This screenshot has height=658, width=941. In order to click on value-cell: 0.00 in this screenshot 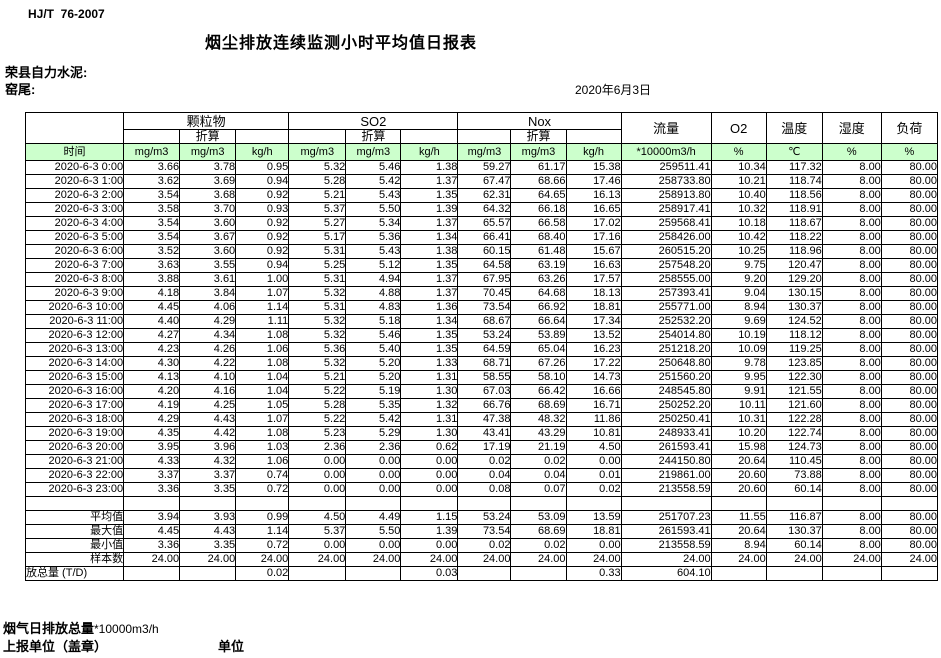, I will do `click(373, 461)`.